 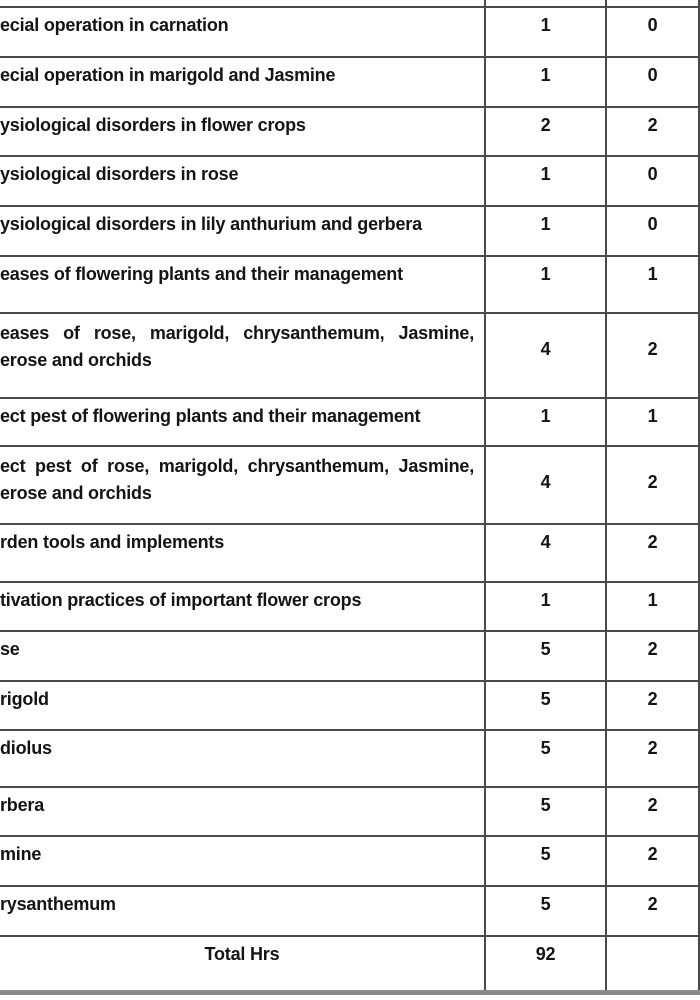 What do you see at coordinates (653, 963) in the screenshot?
I see `total-practical-cell` at bounding box center [653, 963].